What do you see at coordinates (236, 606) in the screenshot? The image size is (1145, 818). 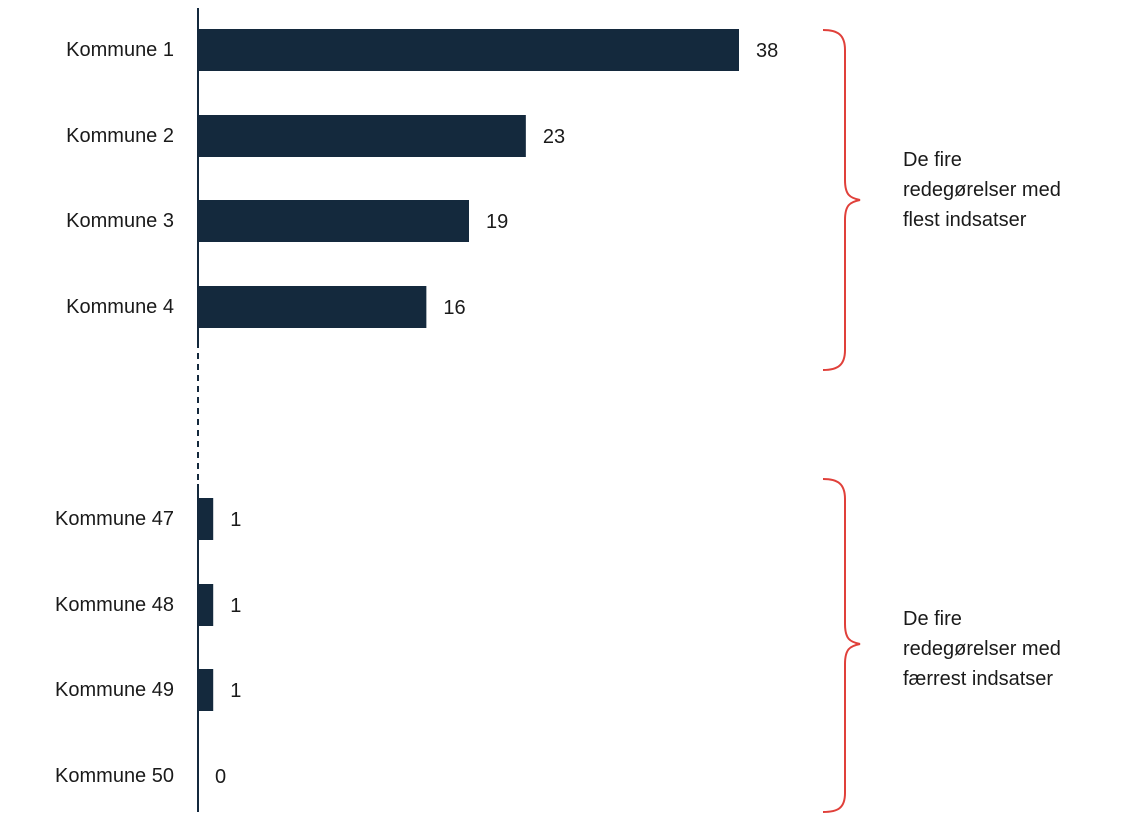 I see `value-label-6: 1` at bounding box center [236, 606].